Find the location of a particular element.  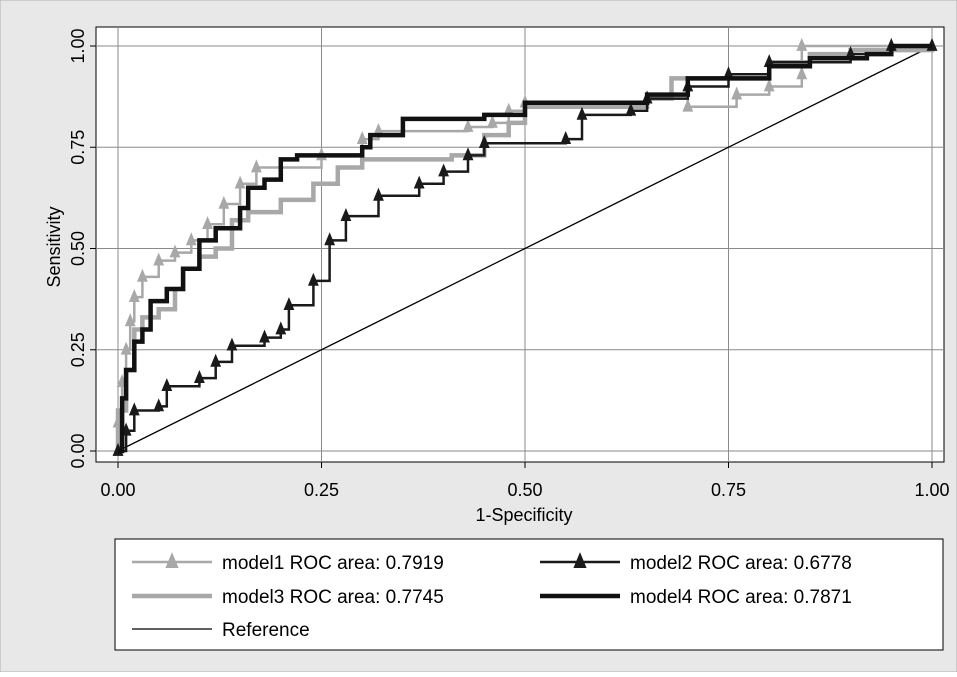

legend-label: Reference is located at coordinates (266, 630).